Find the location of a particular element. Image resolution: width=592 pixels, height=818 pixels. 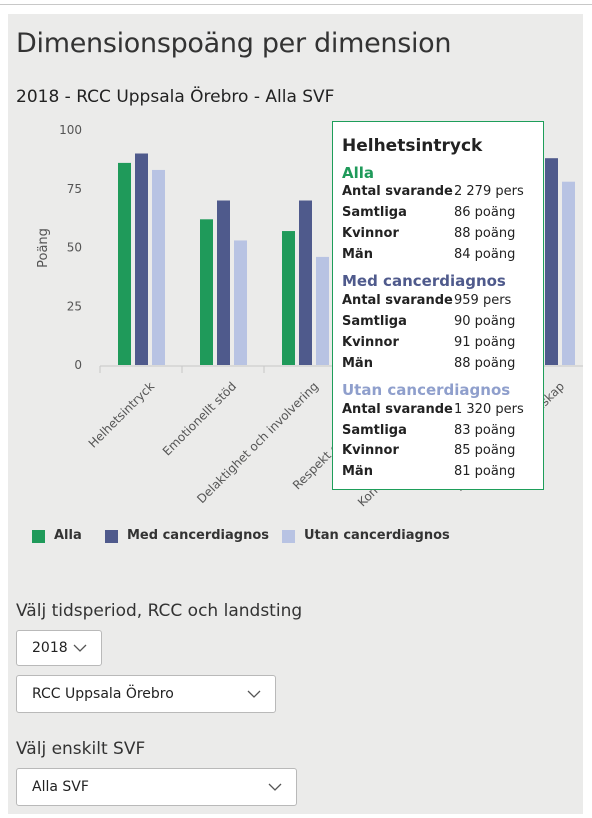

year-select-value: 2018 is located at coordinates (50, 648).